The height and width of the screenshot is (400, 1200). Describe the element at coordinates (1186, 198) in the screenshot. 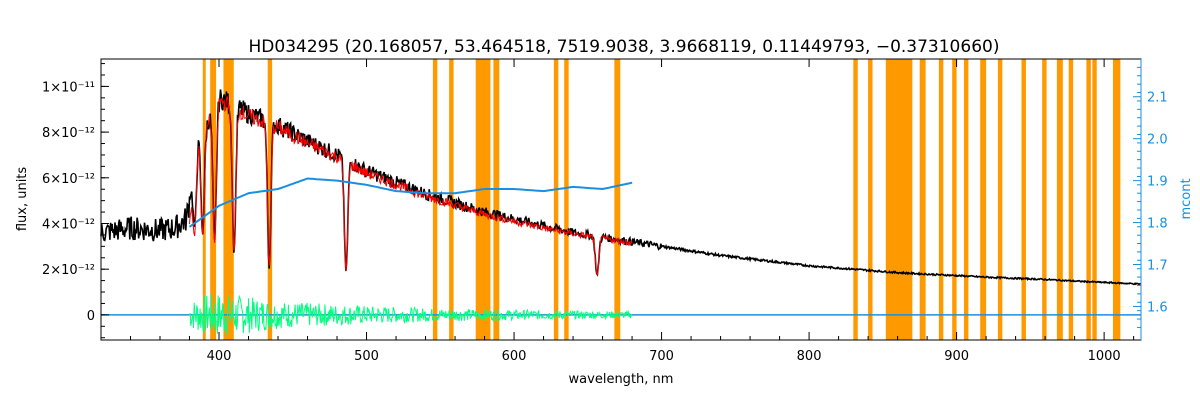

I see `y2-axis-title: mcont` at that location.